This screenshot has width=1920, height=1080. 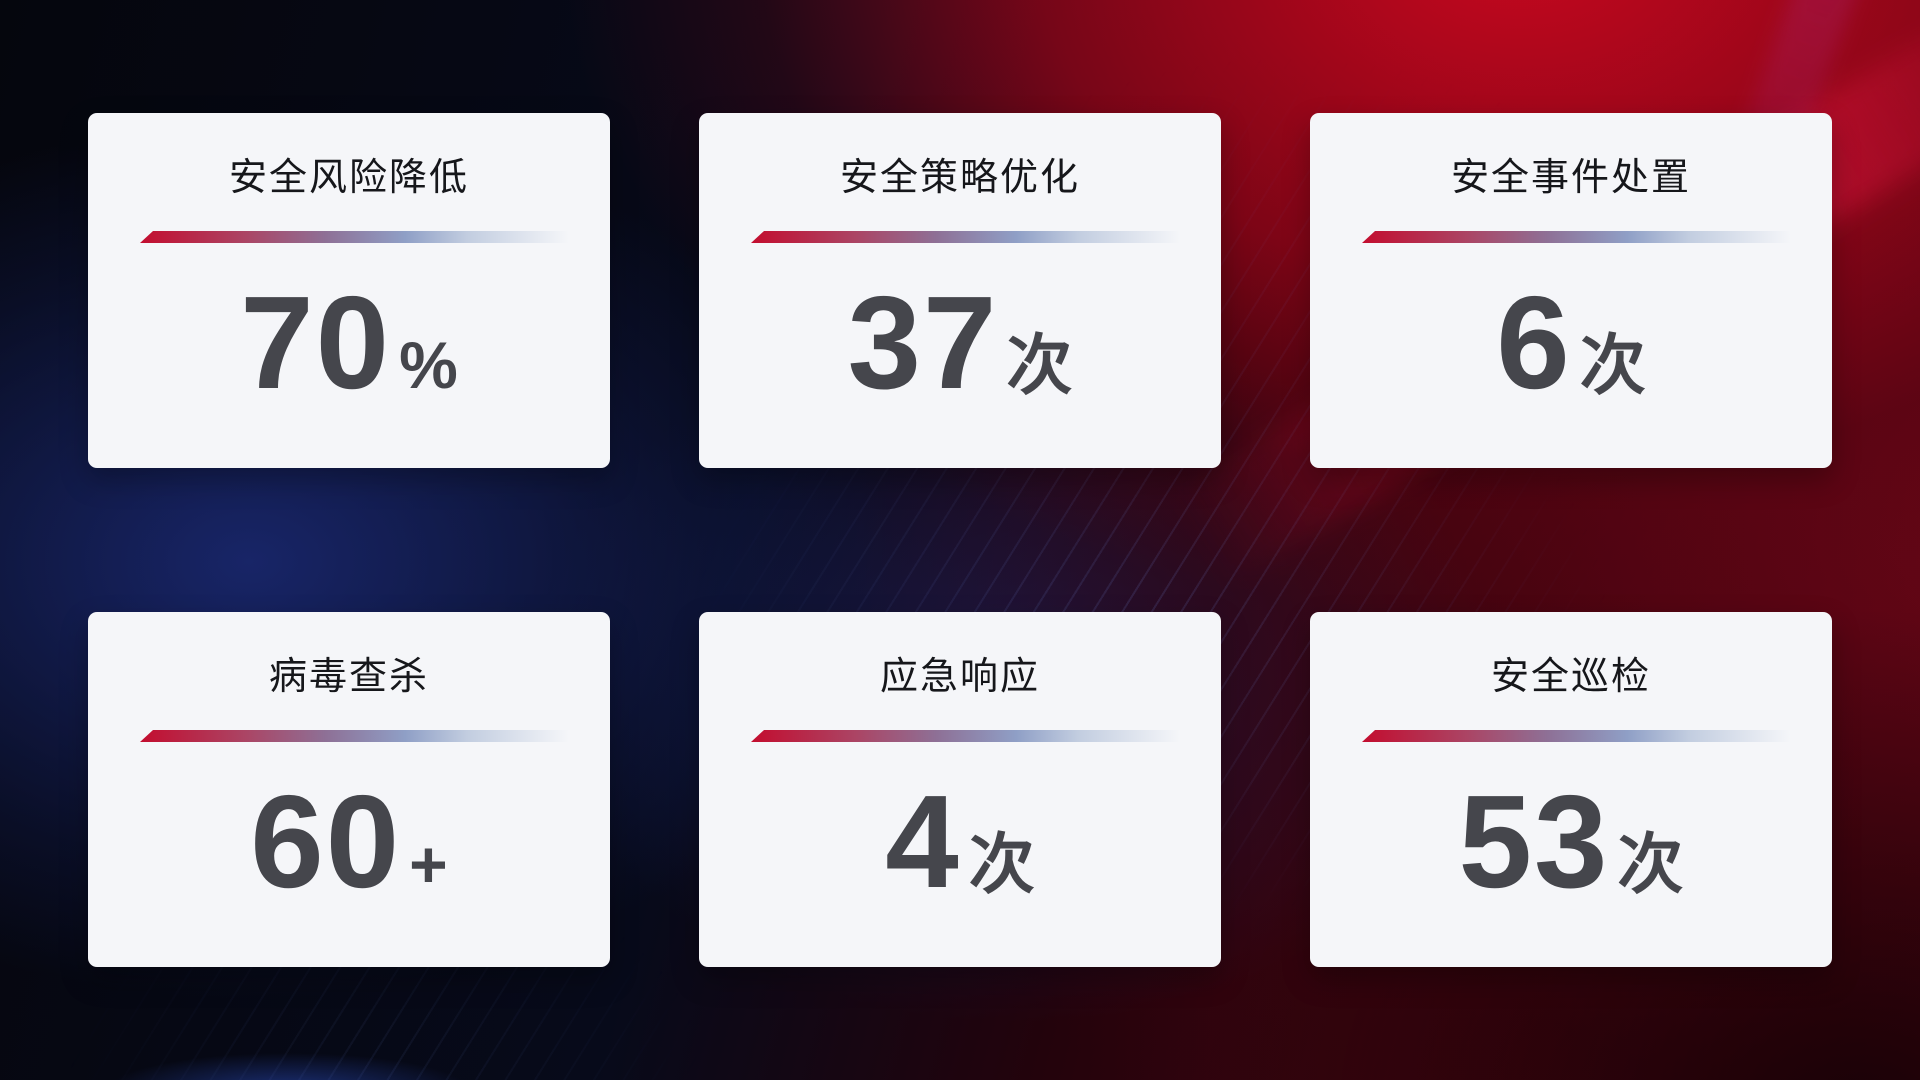 I want to click on stat-card-title: 安全策略优化, so click(x=959, y=178).